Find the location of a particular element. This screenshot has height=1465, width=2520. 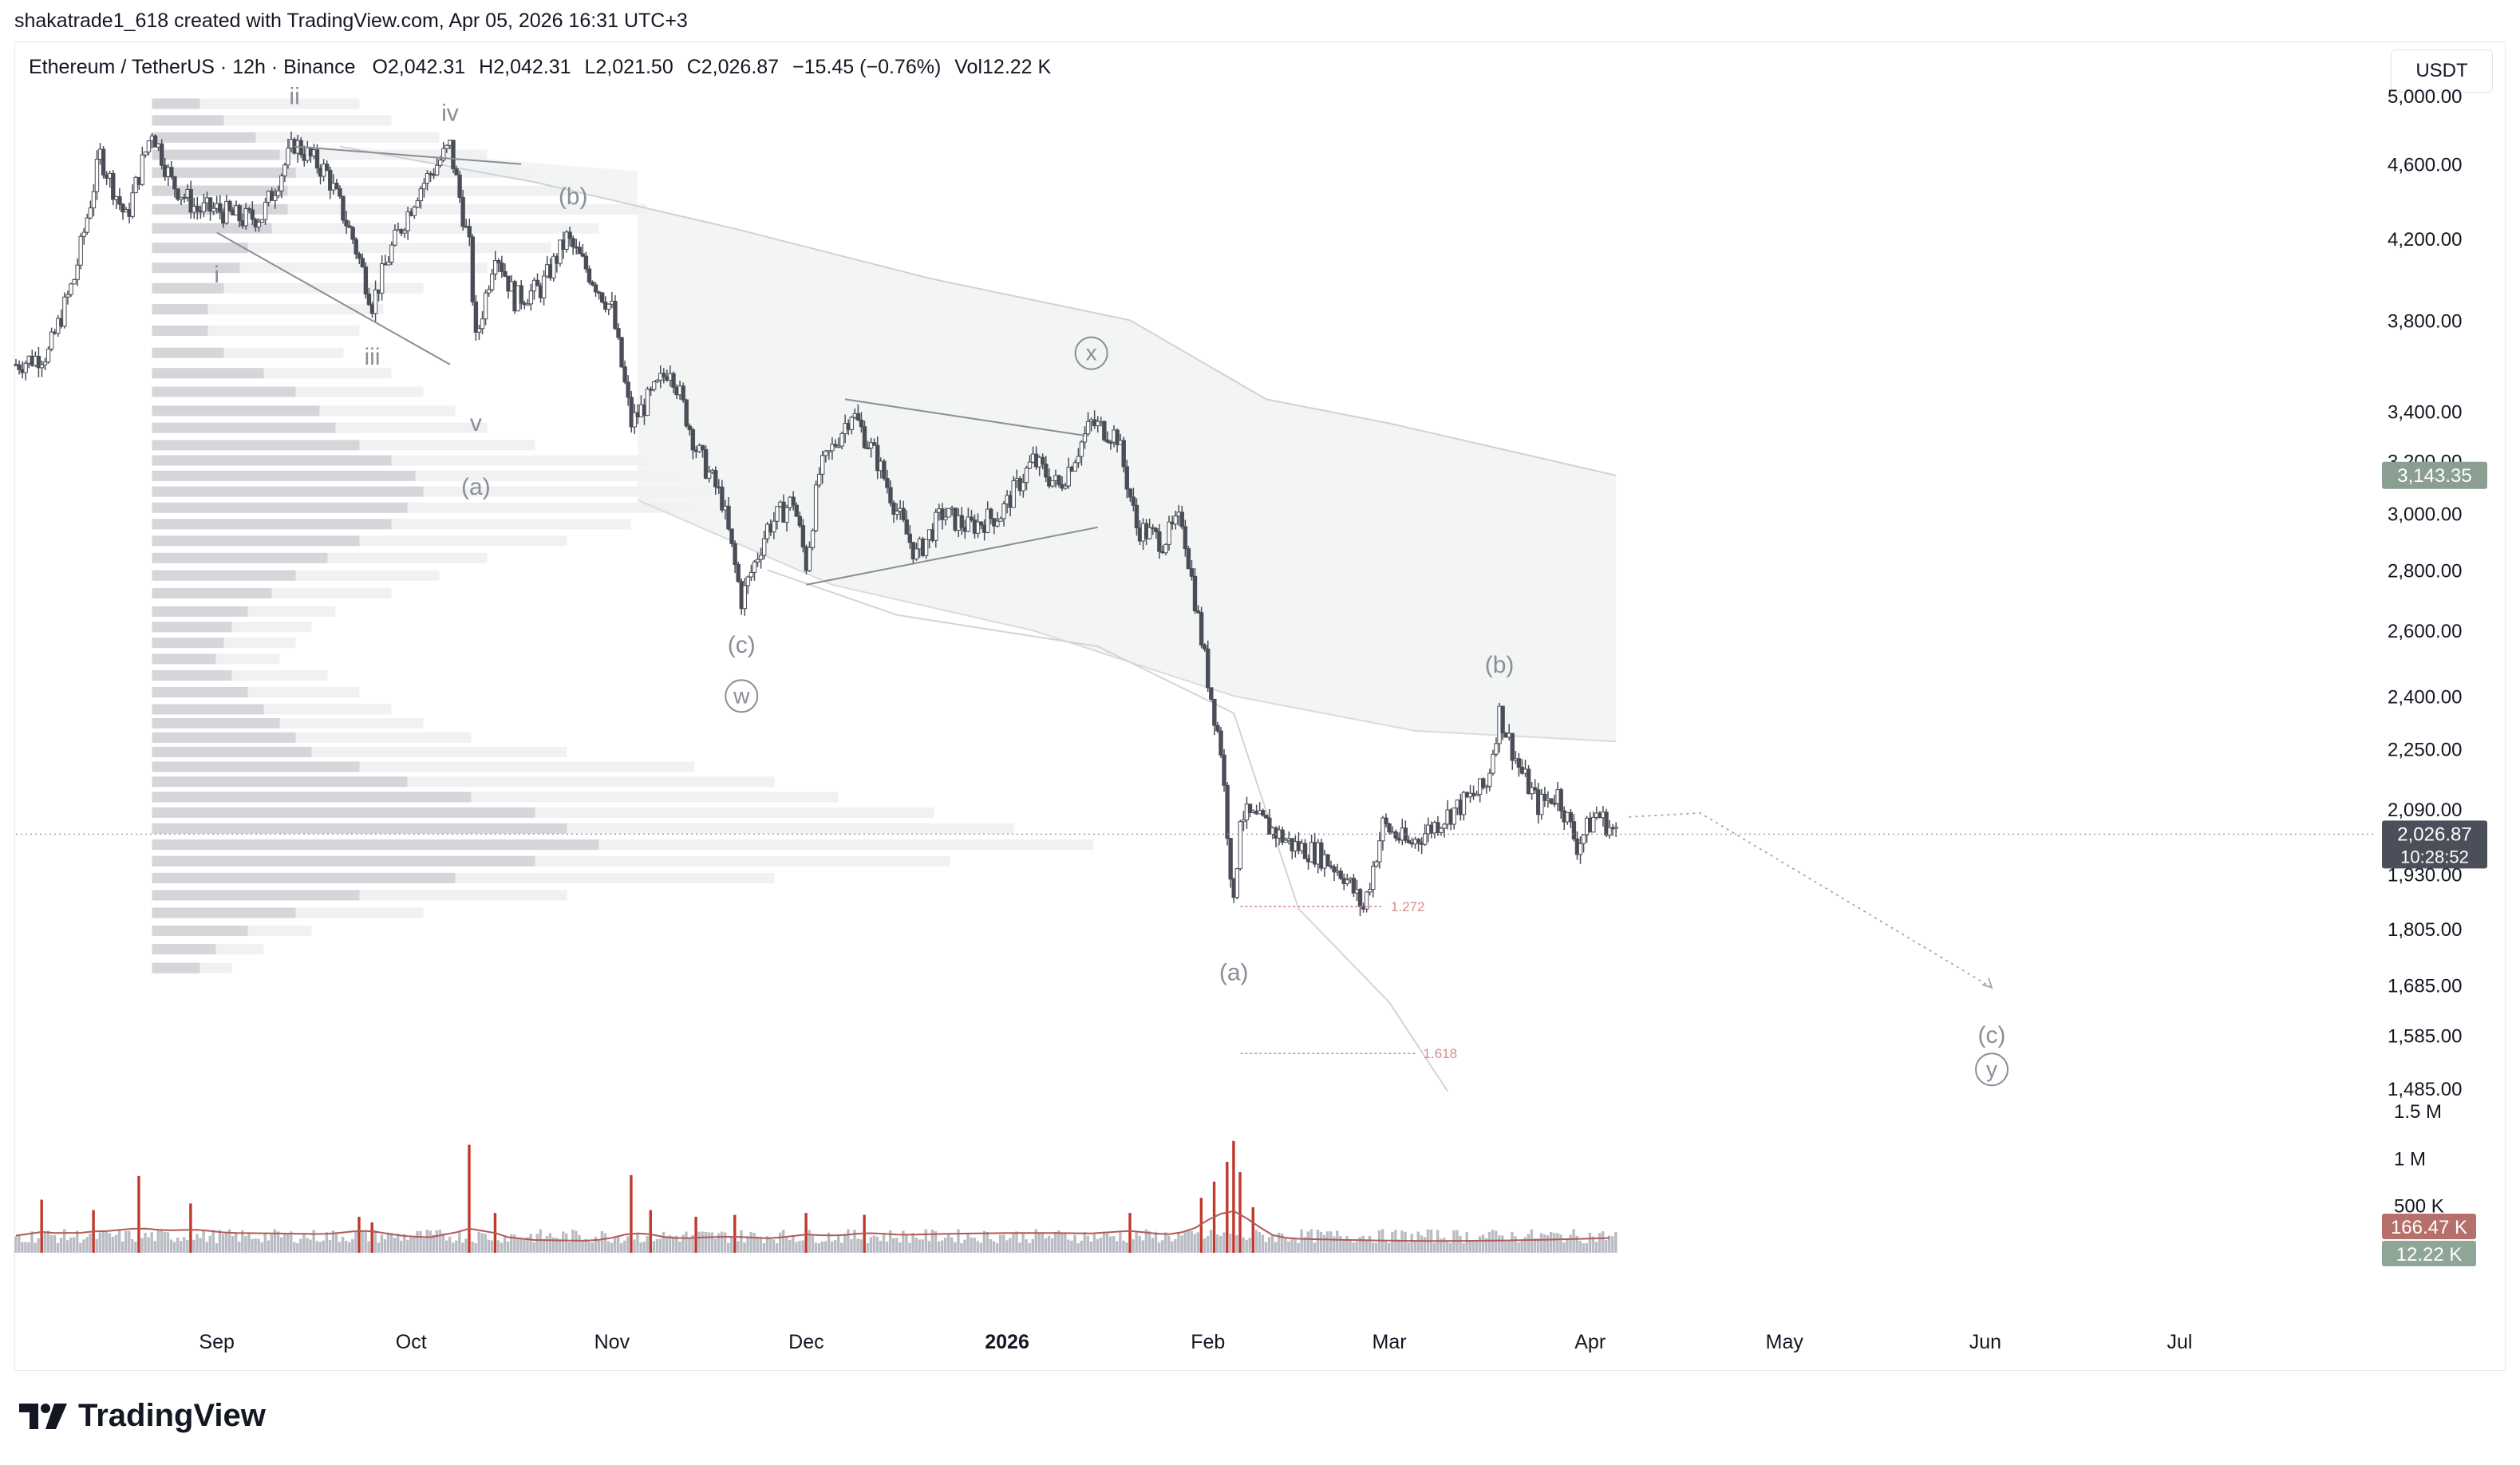

legend-vol: 12.22 K is located at coordinates (1017, 67).